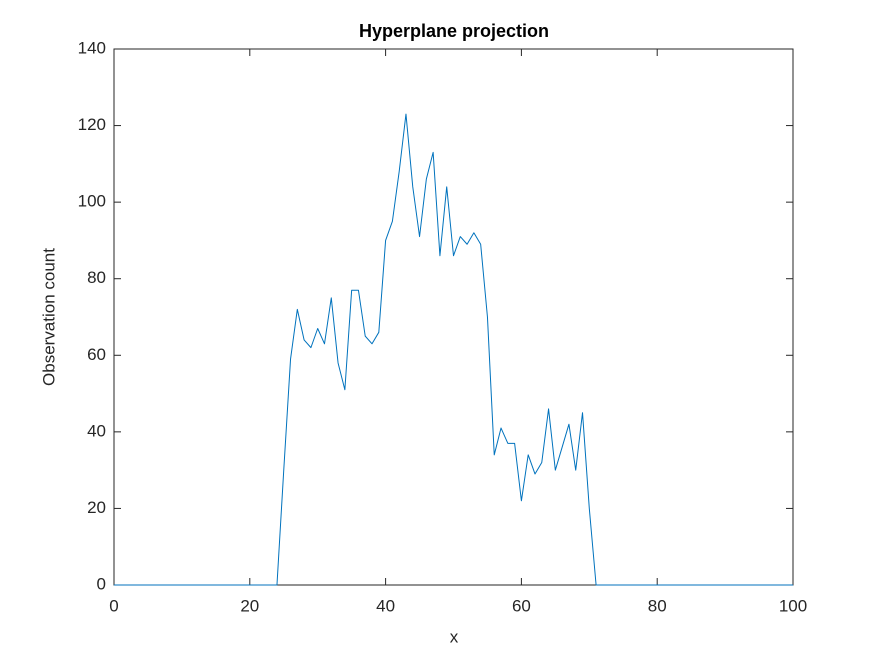  I want to click on x-tick-label: 60, so click(521, 605).